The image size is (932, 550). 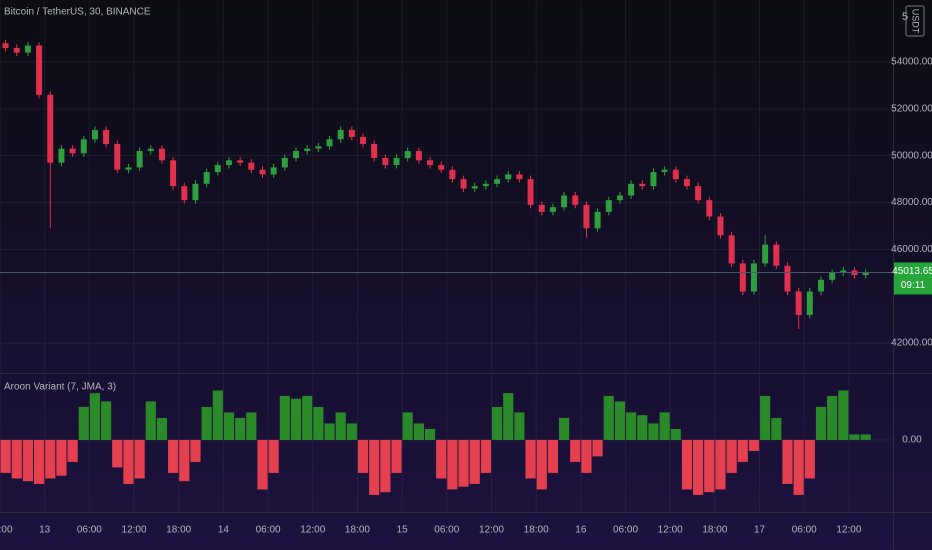 I want to click on currency-prefix: 5, so click(x=905, y=17).